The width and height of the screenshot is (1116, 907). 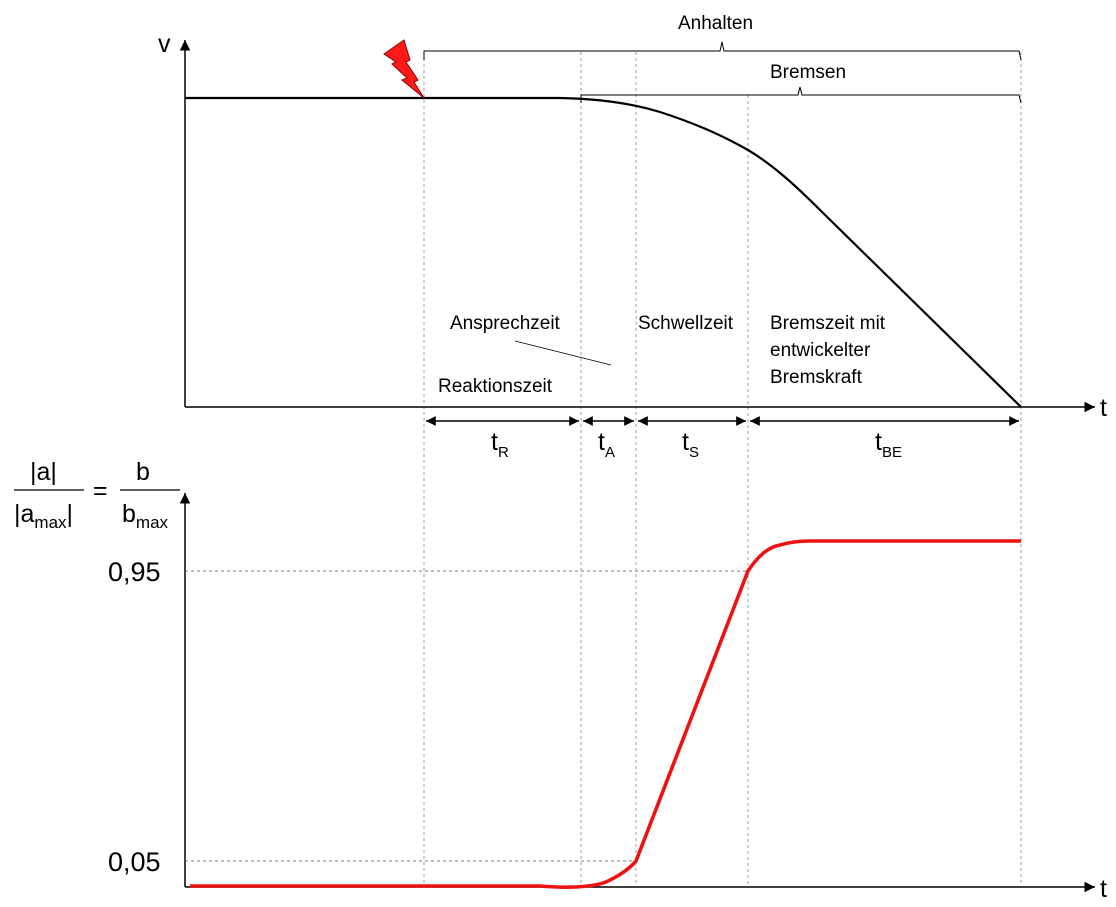 What do you see at coordinates (134, 572) in the screenshot?
I see `y-tick-095: 0,95` at bounding box center [134, 572].